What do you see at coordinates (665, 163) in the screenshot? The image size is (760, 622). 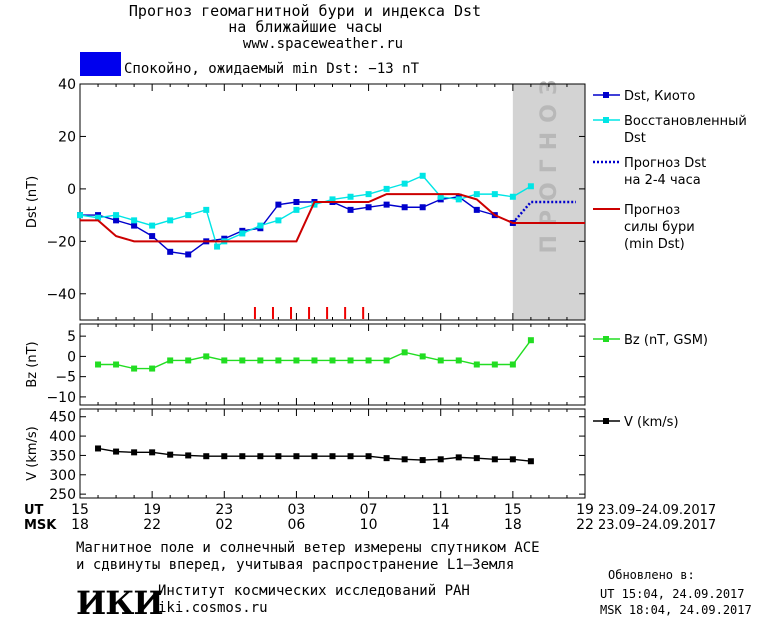 I see `legend-label: Прогноз Dst` at bounding box center [665, 163].